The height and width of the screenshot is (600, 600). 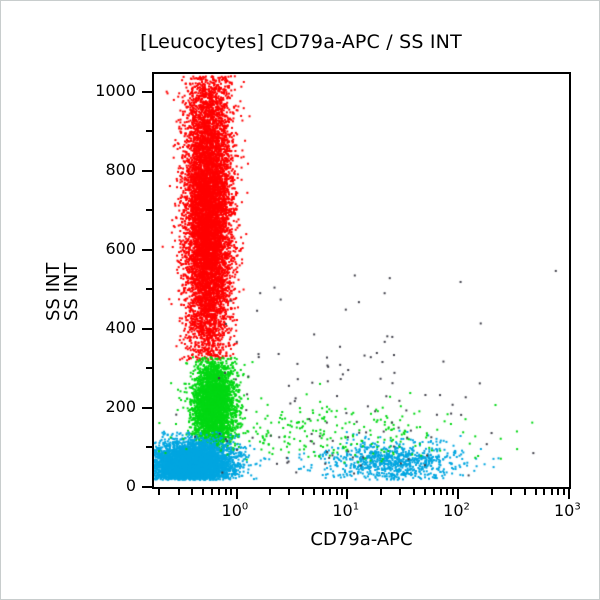 I want to click on y-tick-label: 800, so click(x=120, y=169).